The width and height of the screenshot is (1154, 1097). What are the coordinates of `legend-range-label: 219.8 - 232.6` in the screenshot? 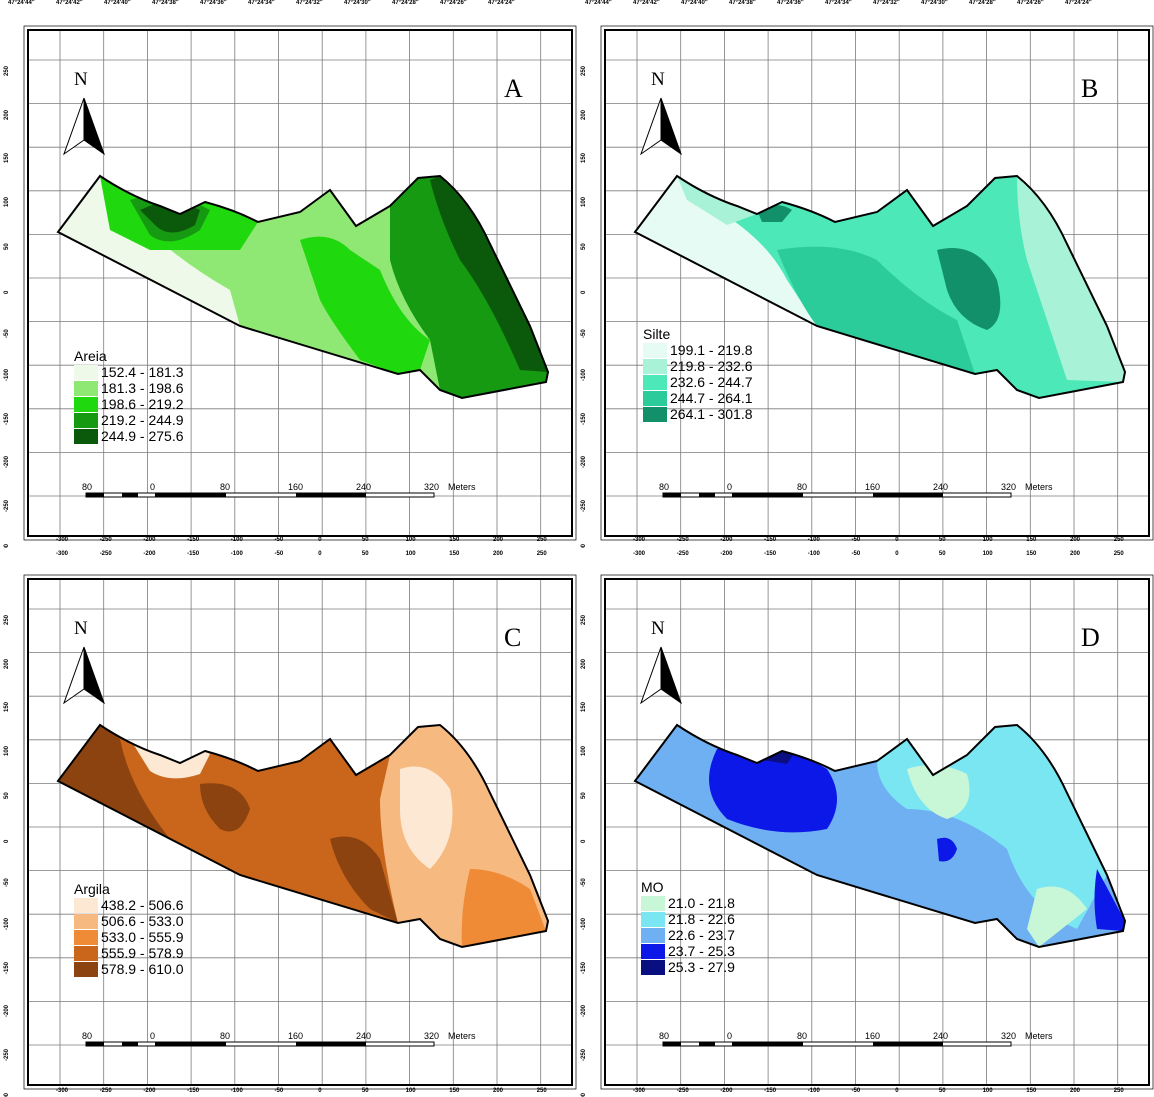 It's located at (711, 366).